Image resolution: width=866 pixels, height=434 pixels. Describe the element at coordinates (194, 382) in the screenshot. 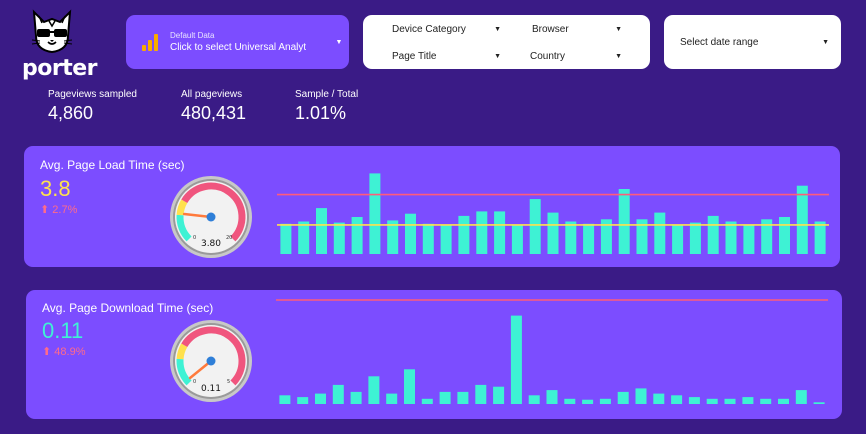

I see `gauge-min-label: 0` at that location.